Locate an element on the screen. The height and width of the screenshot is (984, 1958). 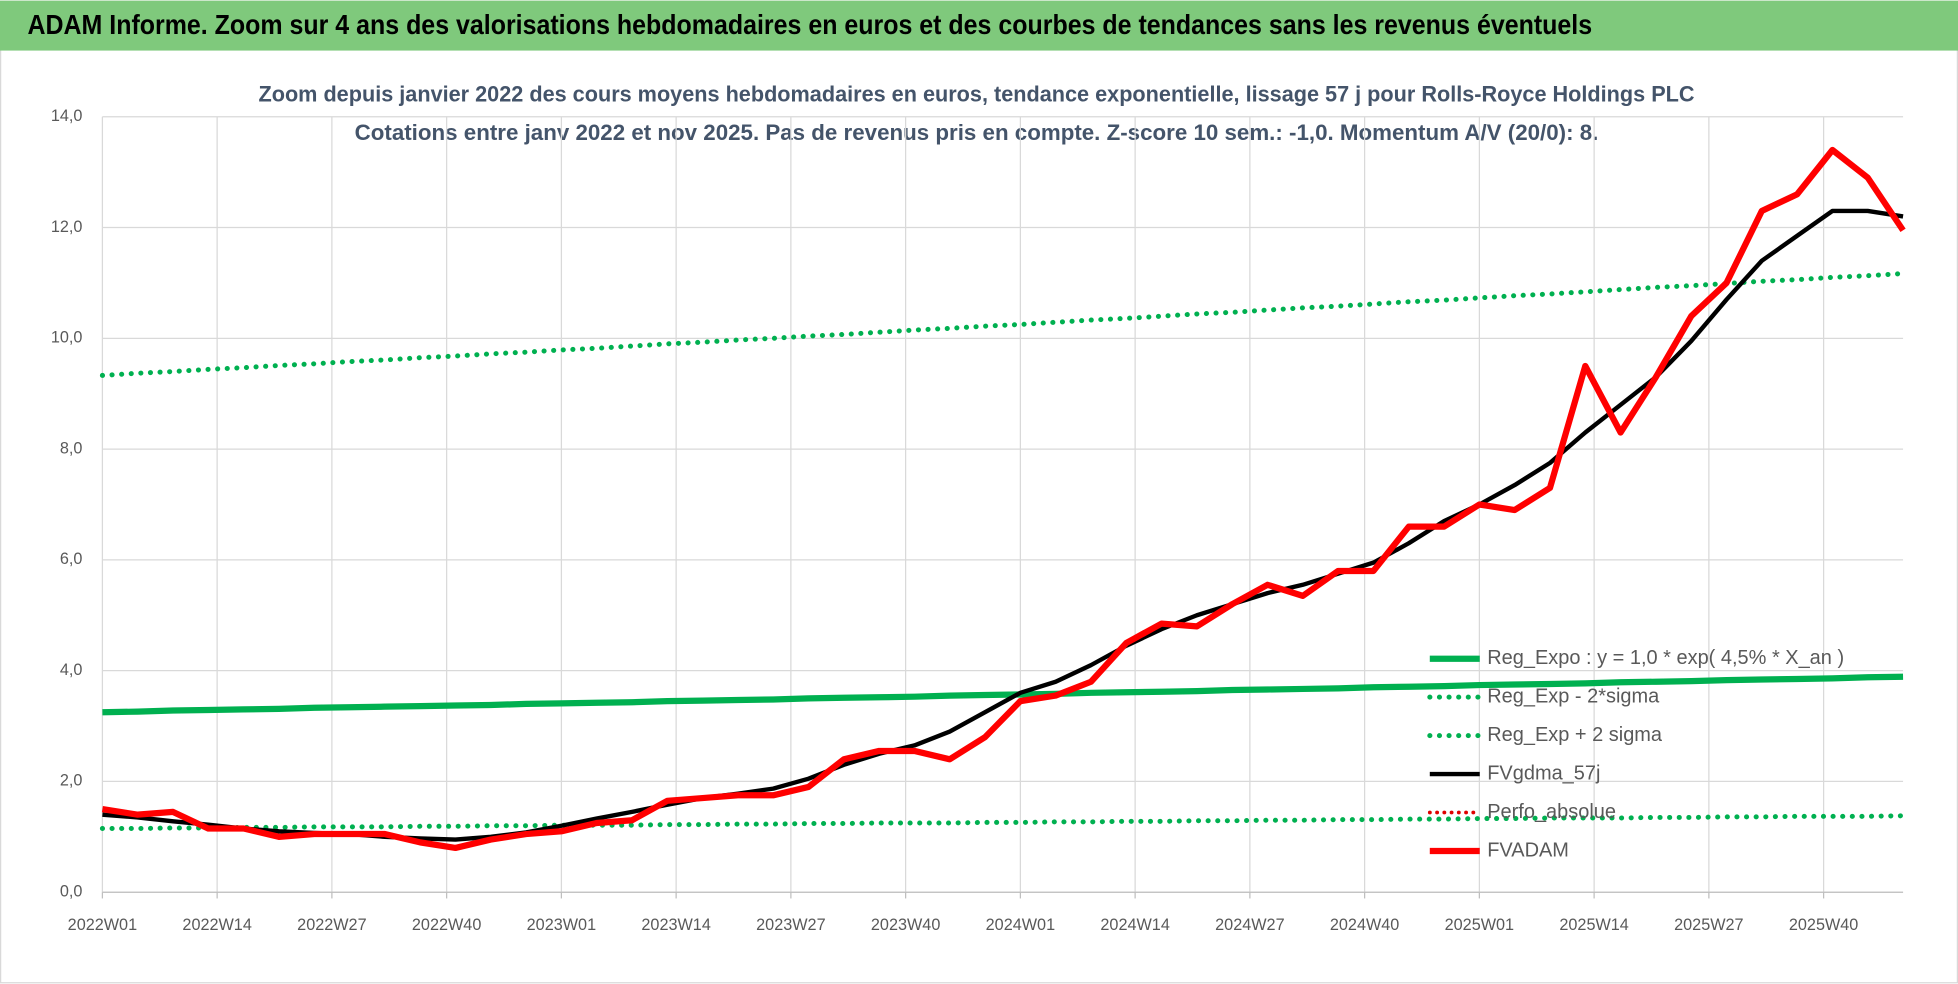
x-tick-label: 2024W14 is located at coordinates (1134, 925).